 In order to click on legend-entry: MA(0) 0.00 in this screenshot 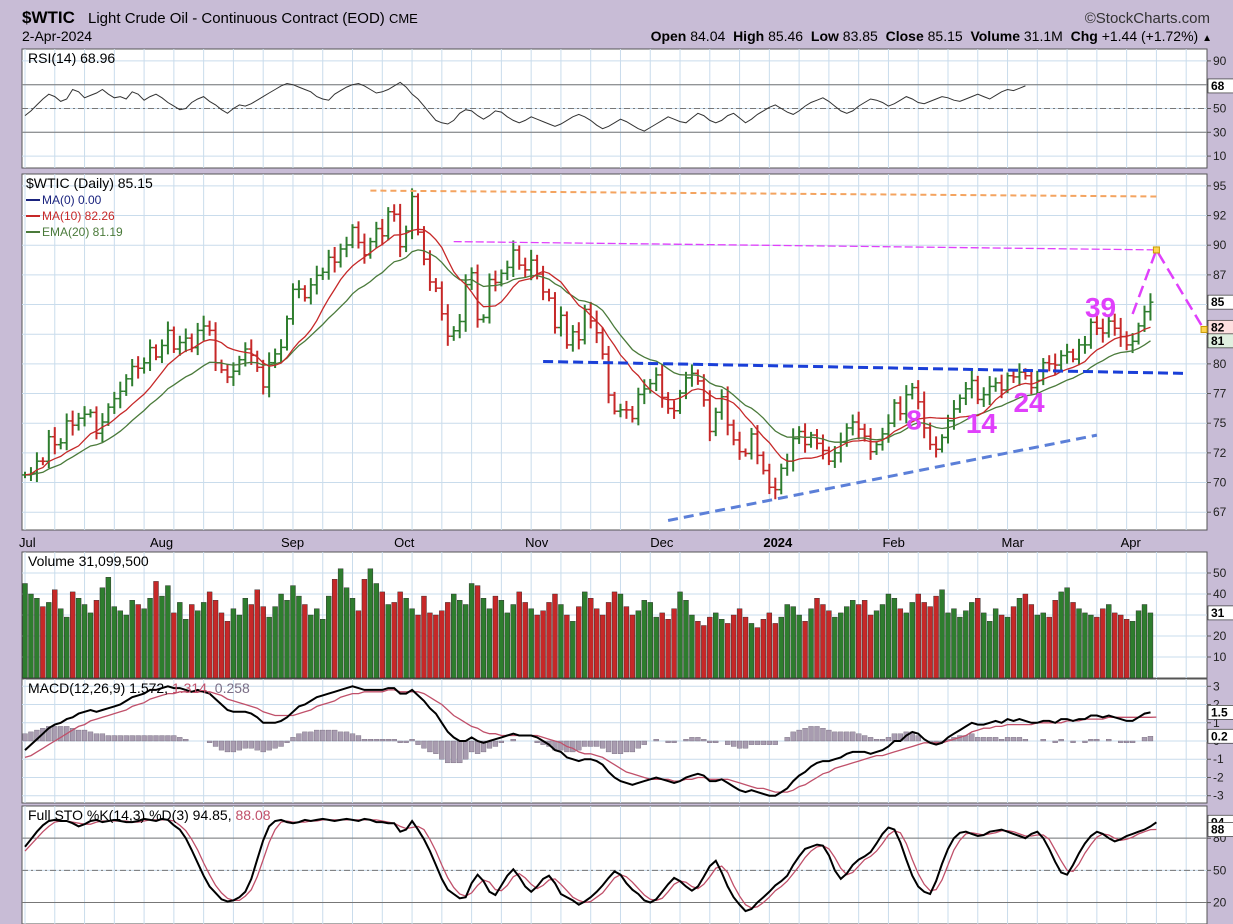, I will do `click(72, 200)`.